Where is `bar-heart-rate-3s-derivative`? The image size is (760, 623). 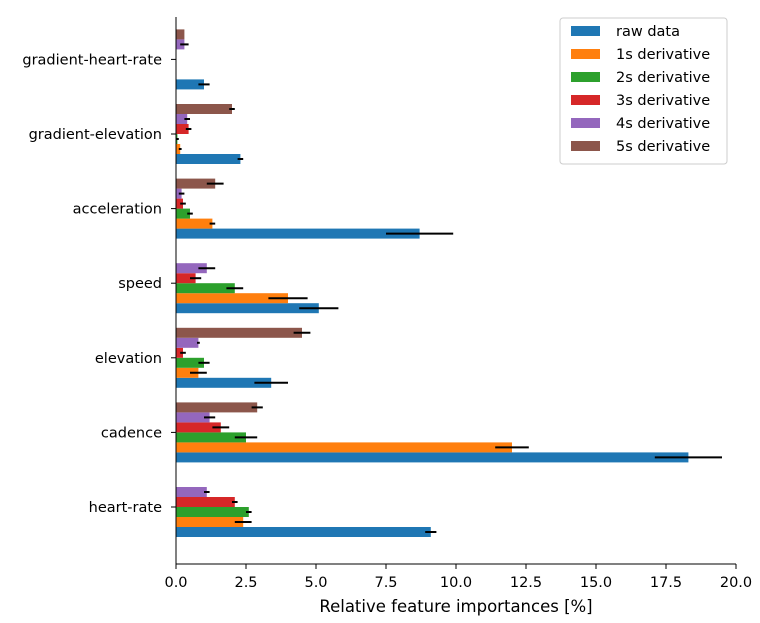 bar-heart-rate-3s-derivative is located at coordinates (205, 502).